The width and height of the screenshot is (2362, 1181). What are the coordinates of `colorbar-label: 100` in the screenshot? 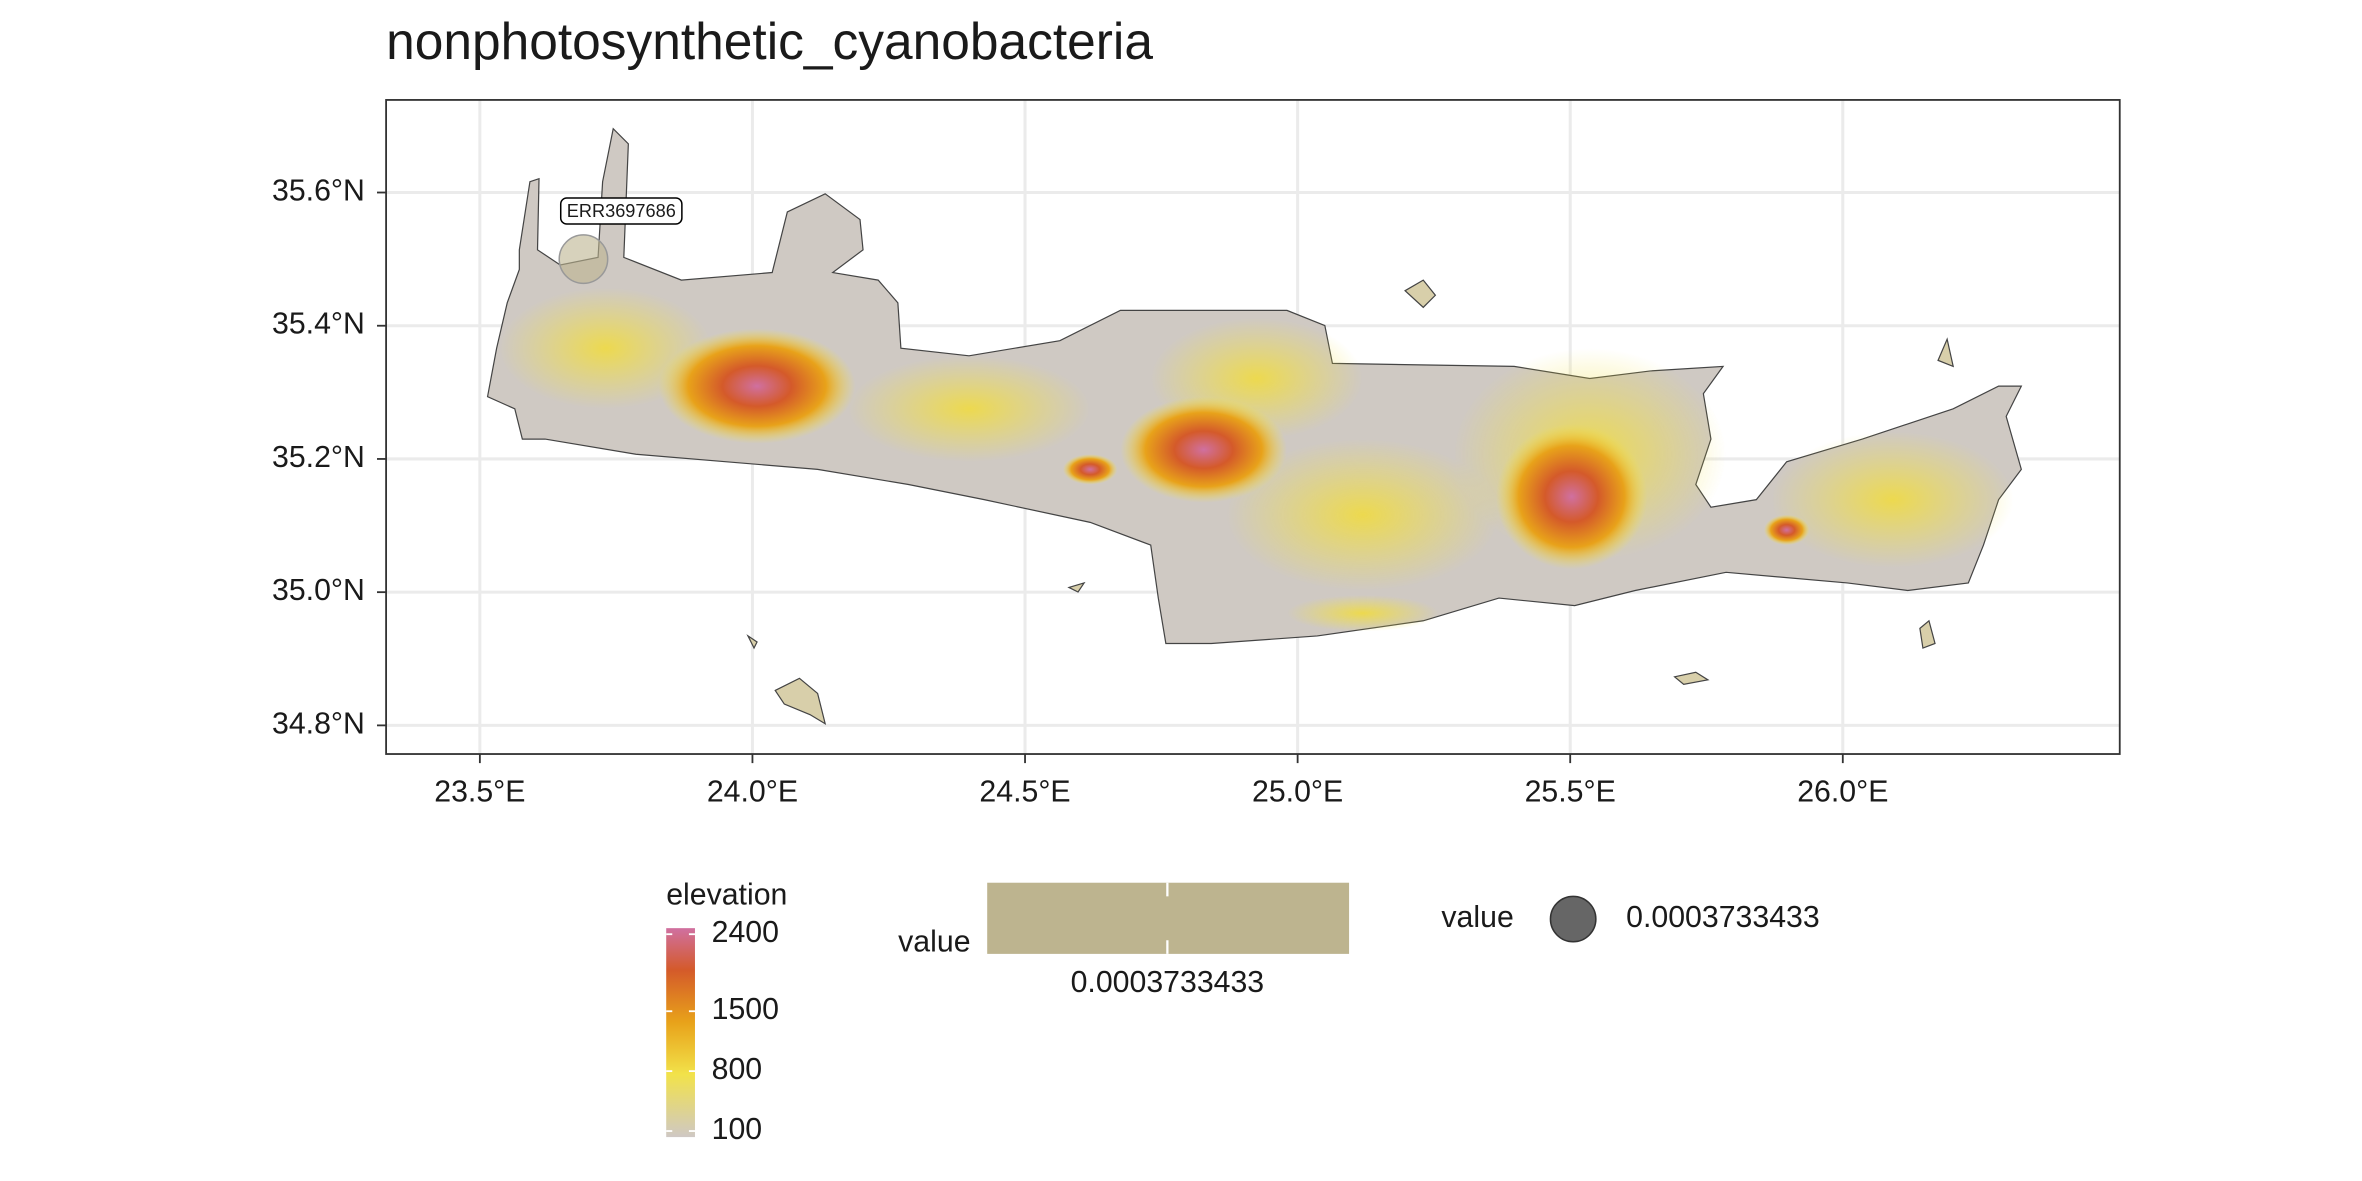 It's located at (737, 1129).